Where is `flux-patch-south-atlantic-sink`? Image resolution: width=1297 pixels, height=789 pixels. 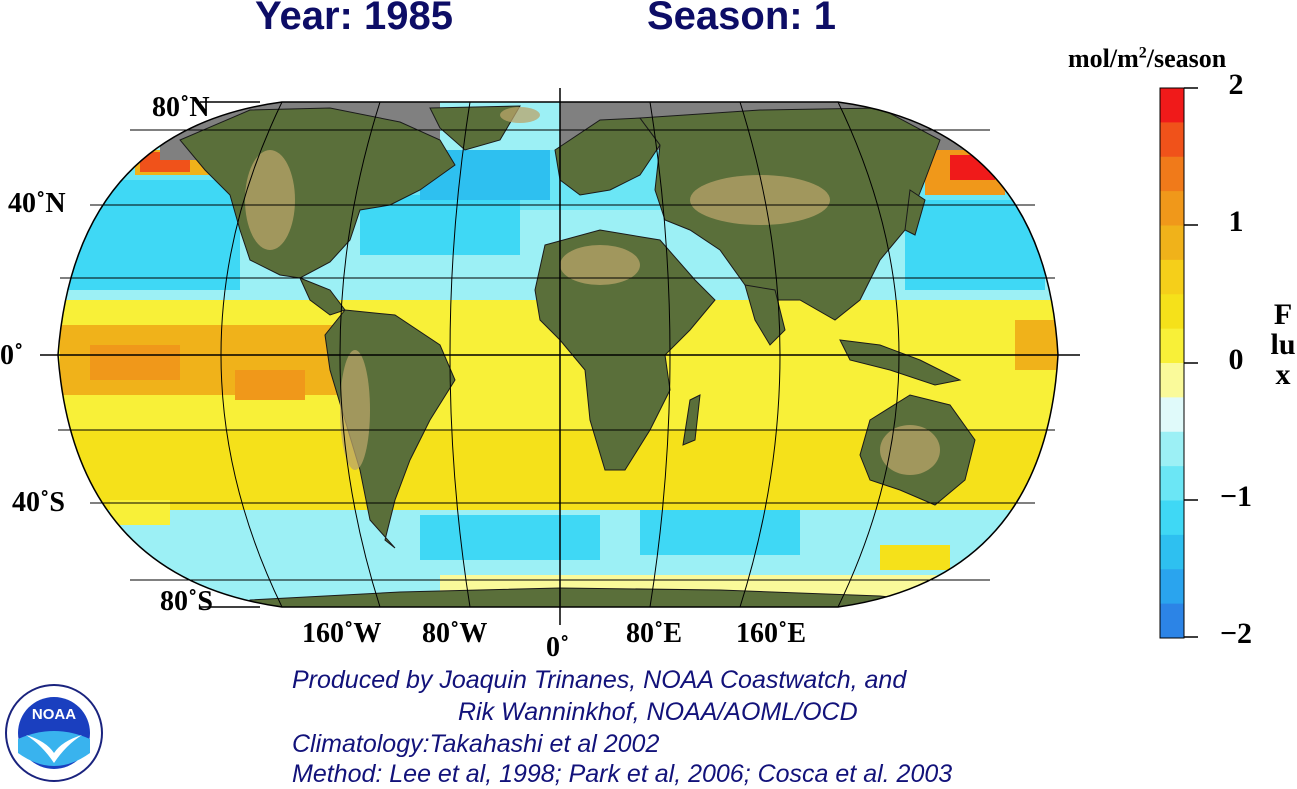
flux-patch-south-atlantic-sink is located at coordinates (510, 537).